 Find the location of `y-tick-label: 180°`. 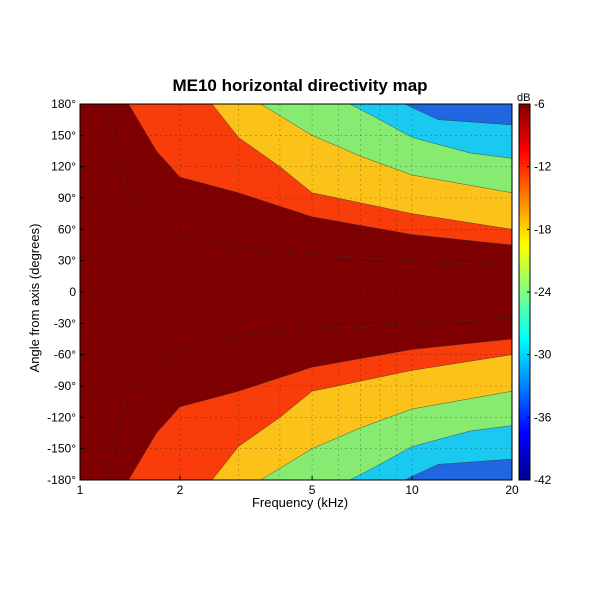

y-tick-label: 180° is located at coordinates (63, 104).